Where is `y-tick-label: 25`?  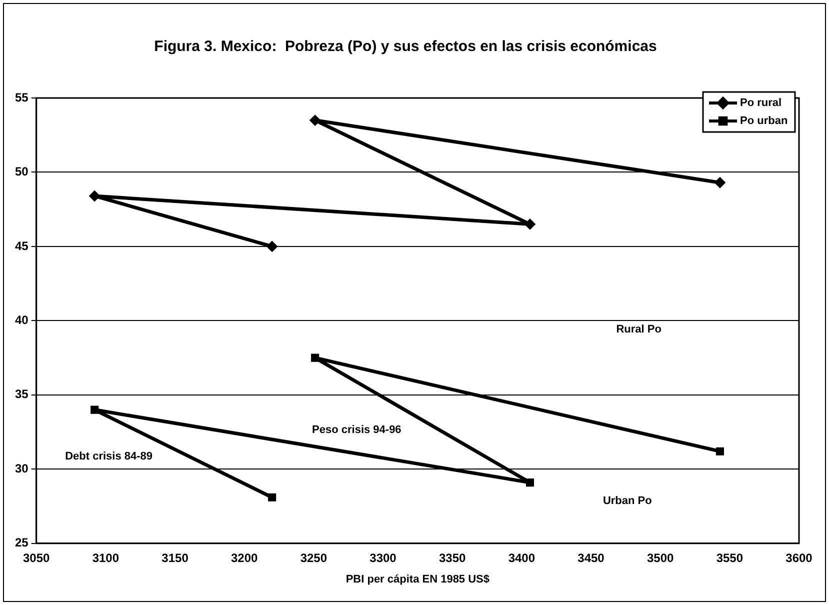
y-tick-label: 25 is located at coordinates (21, 543).